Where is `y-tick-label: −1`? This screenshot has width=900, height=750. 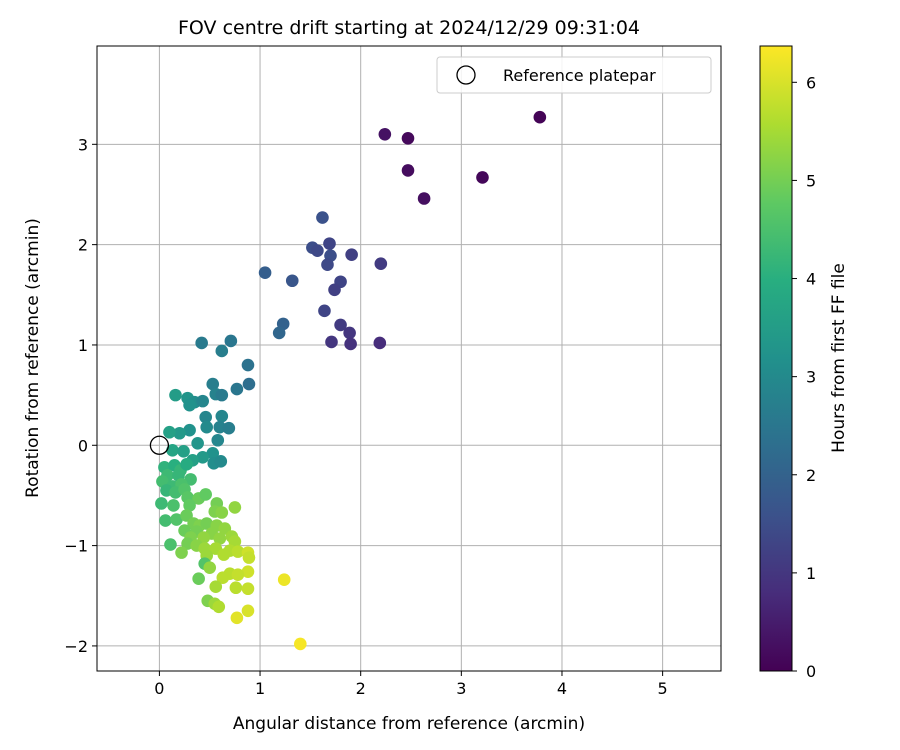
y-tick-label: −1 is located at coordinates (76, 546).